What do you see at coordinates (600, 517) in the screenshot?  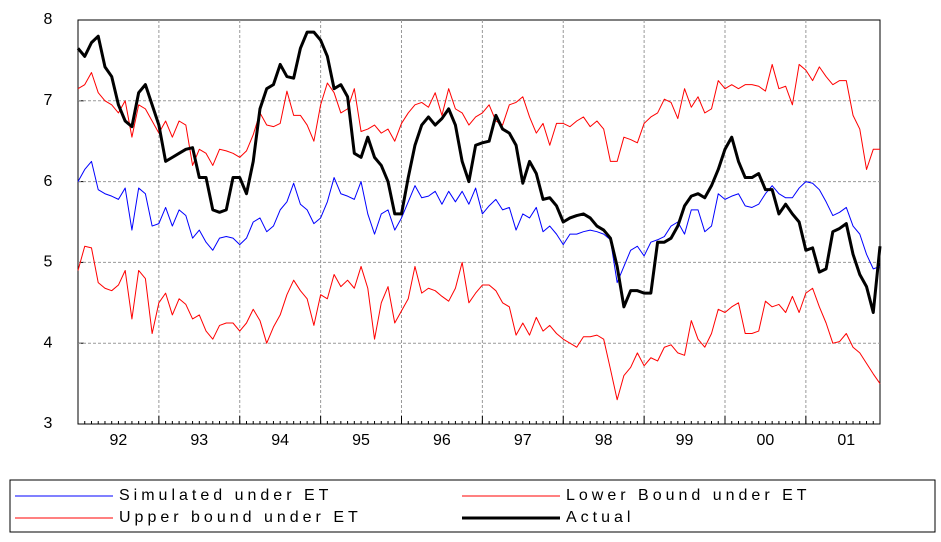 I see `legend-label: Actual` at bounding box center [600, 517].